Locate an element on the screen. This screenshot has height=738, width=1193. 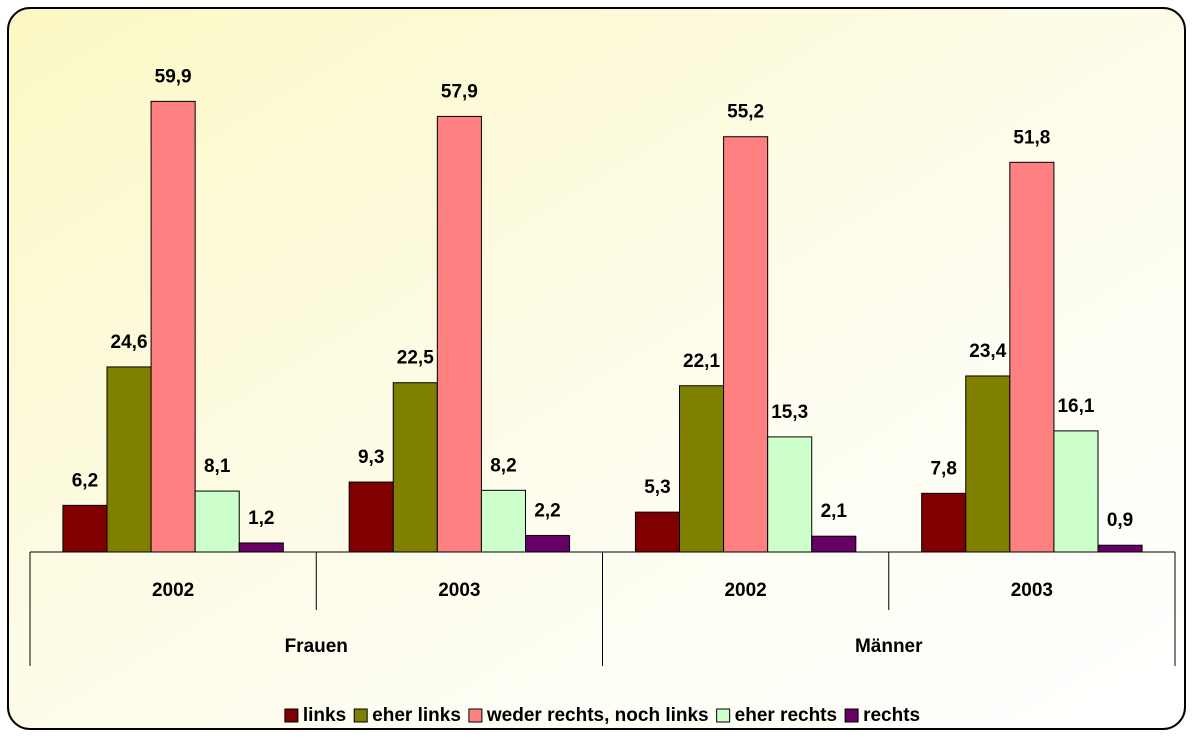
data-label: 1,2 is located at coordinates (261, 518).